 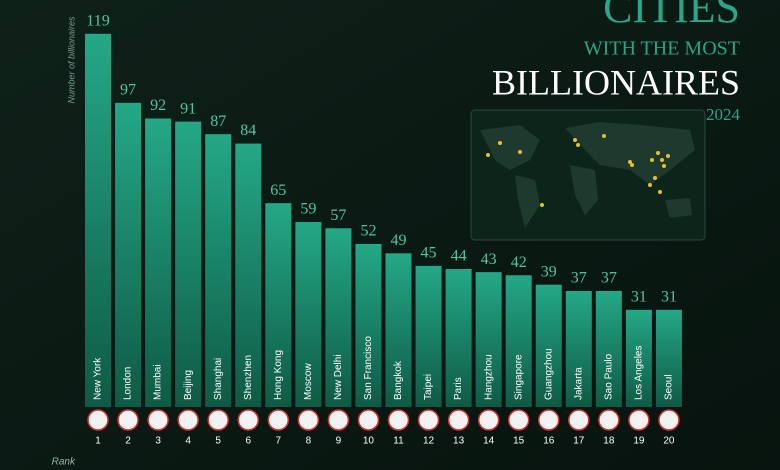 What do you see at coordinates (518, 377) in the screenshot?
I see `x-tick-label: Singapore` at bounding box center [518, 377].